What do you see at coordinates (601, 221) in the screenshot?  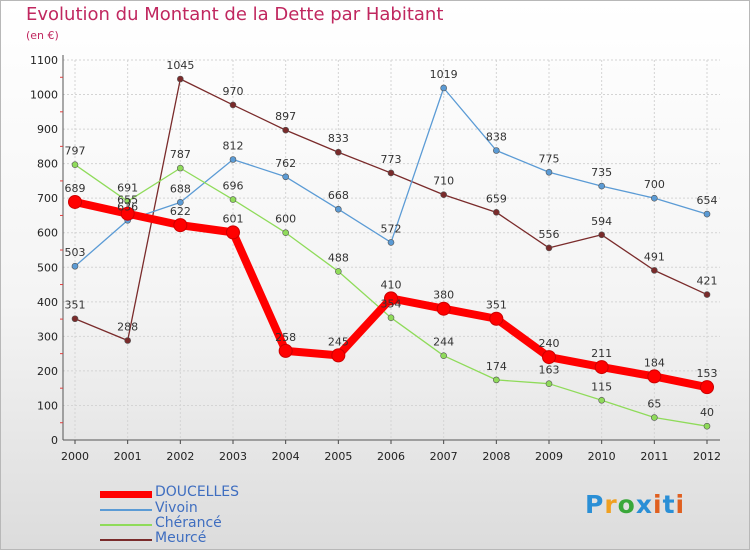 I see `data-label-meurce: 594` at bounding box center [601, 221].